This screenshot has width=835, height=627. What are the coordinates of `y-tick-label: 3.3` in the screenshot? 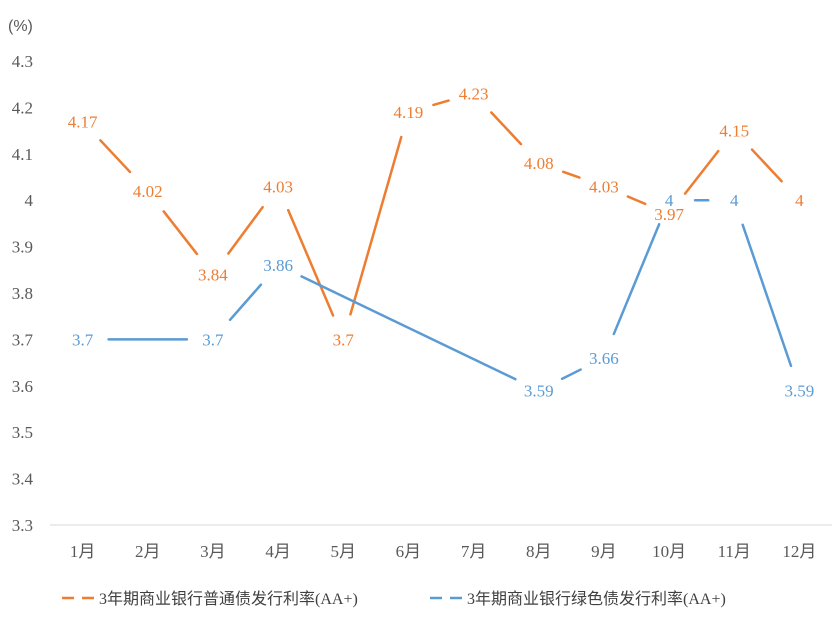 It's located at (22, 525).